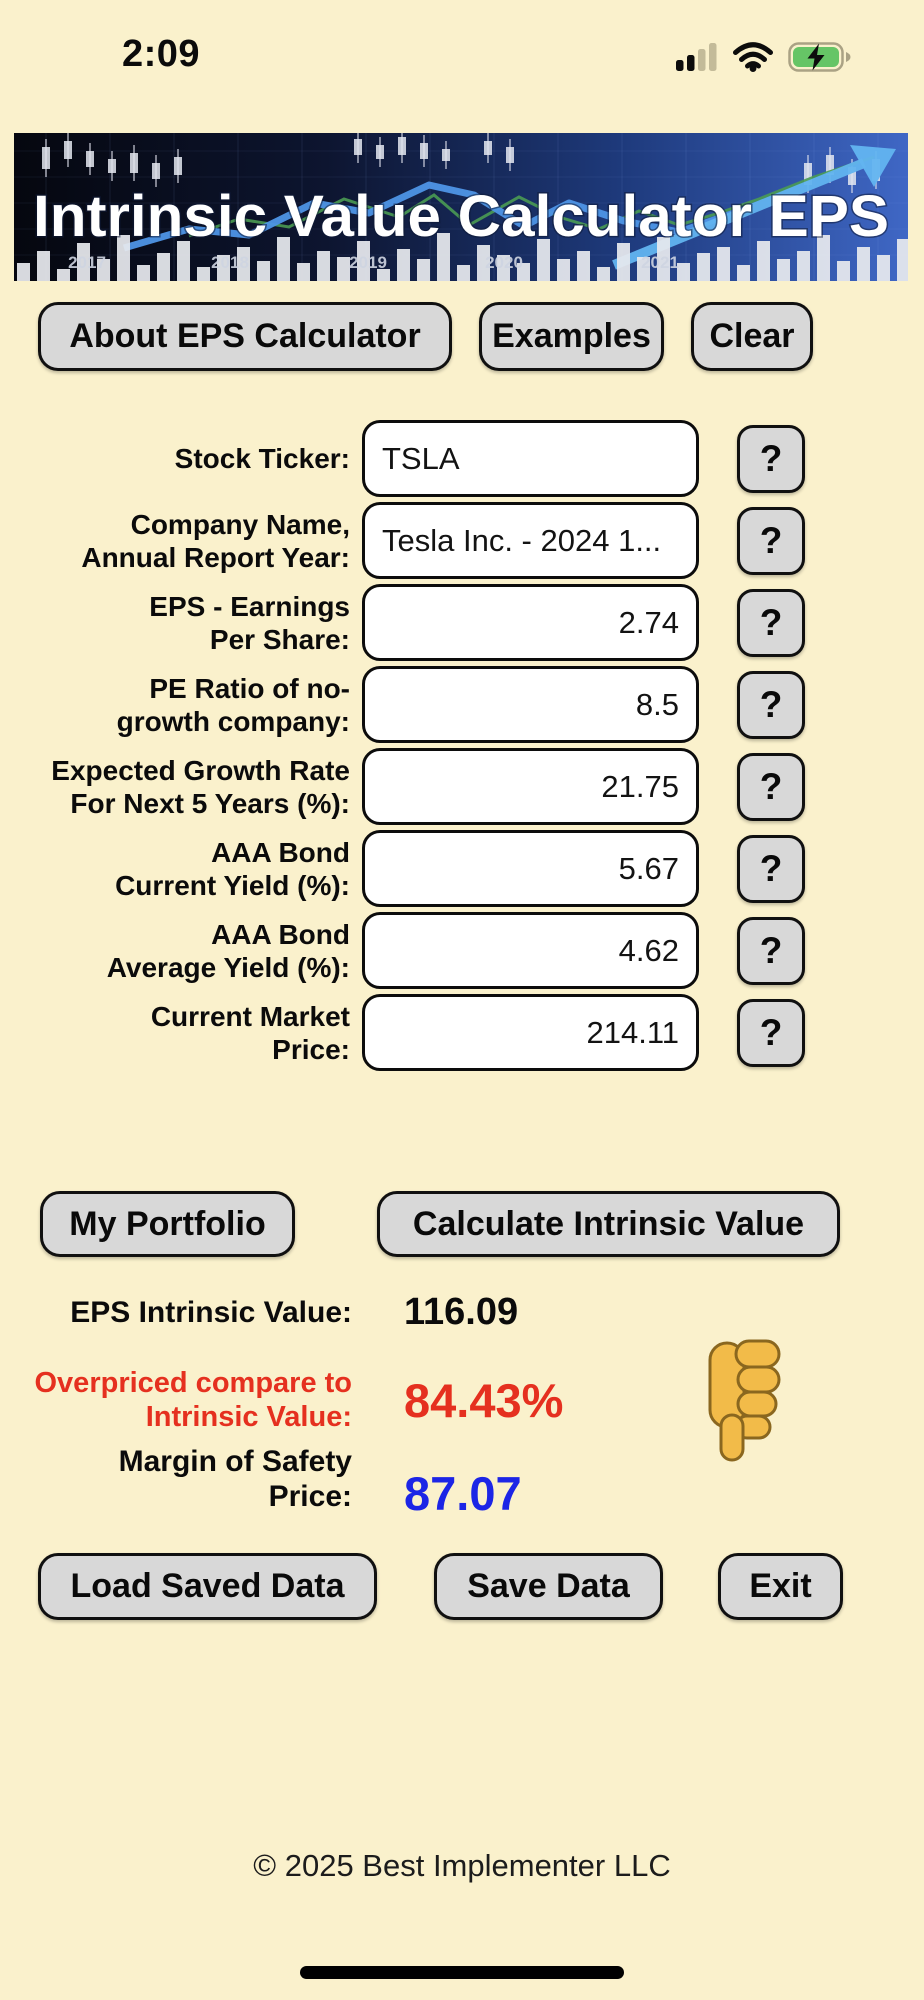  Describe the element at coordinates (87, 262) in the screenshot. I see `banner-year: 2017` at that location.